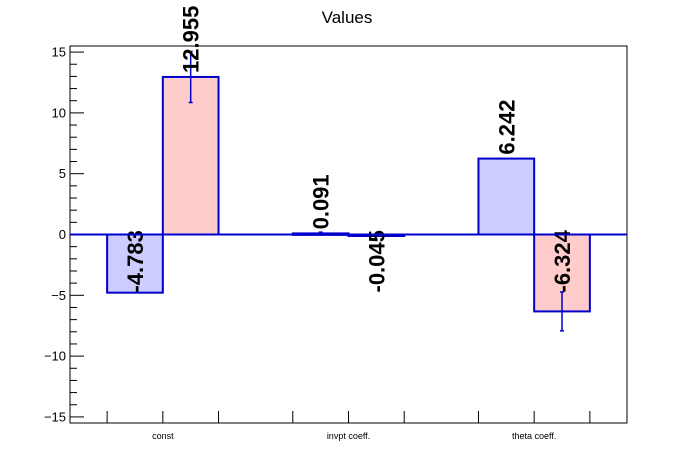  Describe the element at coordinates (62, 234) in the screenshot. I see `y-tick-label: 0` at that location.